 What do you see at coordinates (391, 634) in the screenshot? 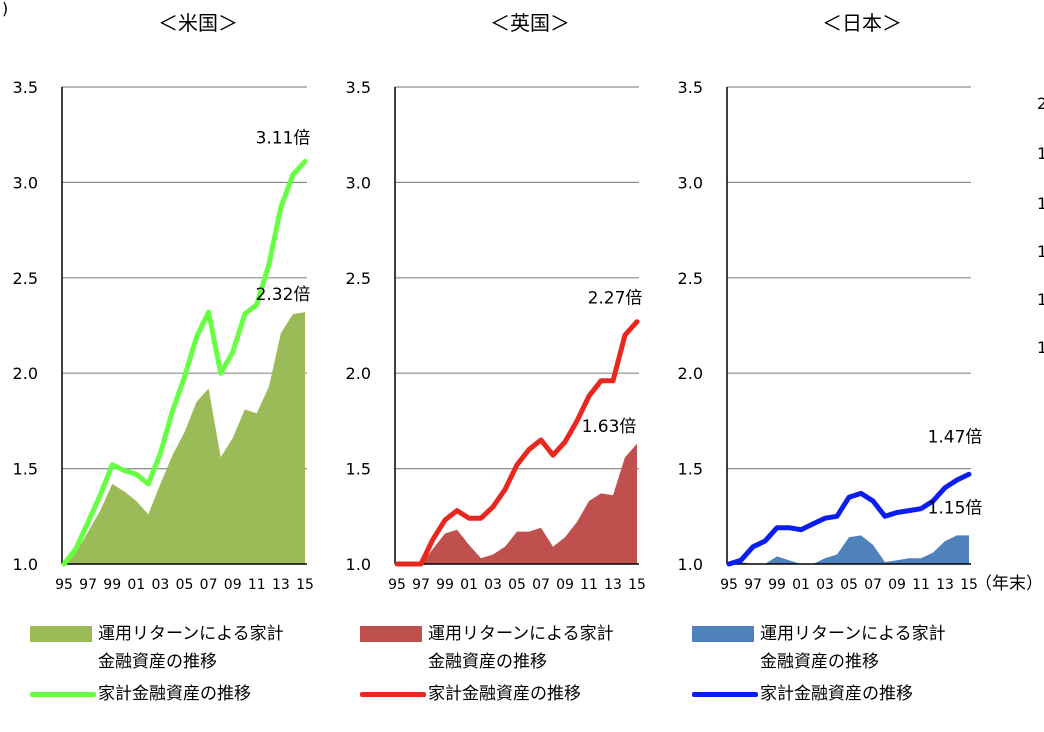
I see `legend-area-swatch-uk` at bounding box center [391, 634].